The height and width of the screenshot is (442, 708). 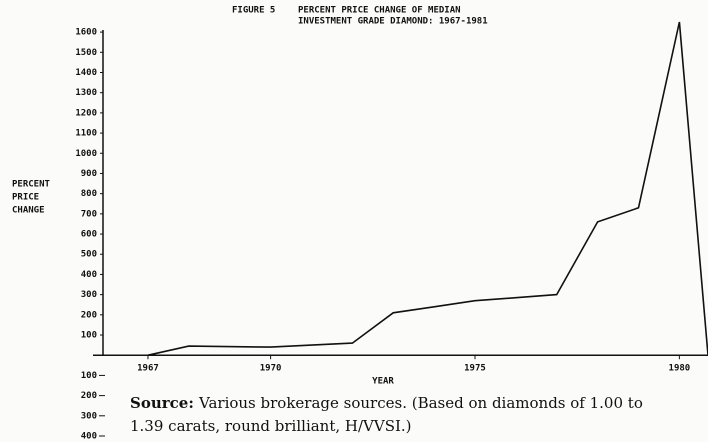 What do you see at coordinates (379, 11) in the screenshot?
I see `chart-subtitle: PERCENT PRICE CHANGE OF MEDIAN` at bounding box center [379, 11].